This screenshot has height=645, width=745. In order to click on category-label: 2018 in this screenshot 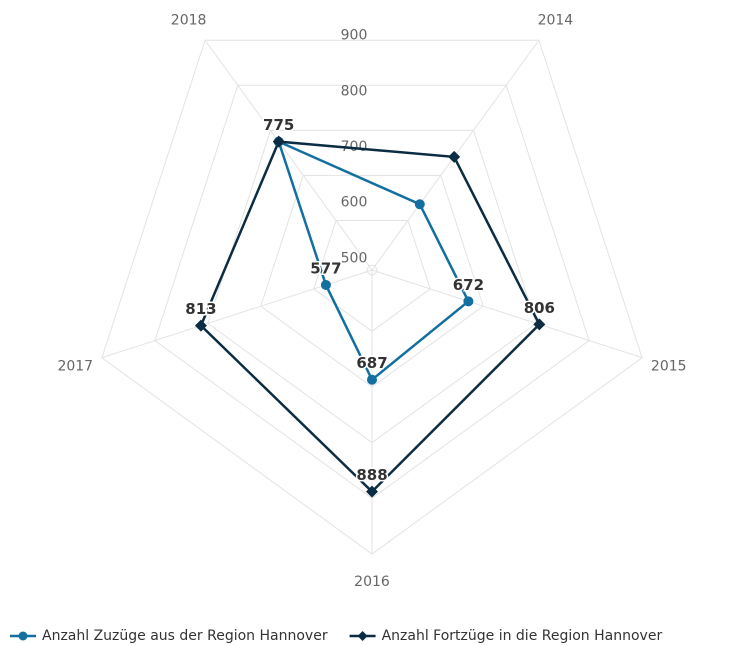, I will do `click(189, 21)`.